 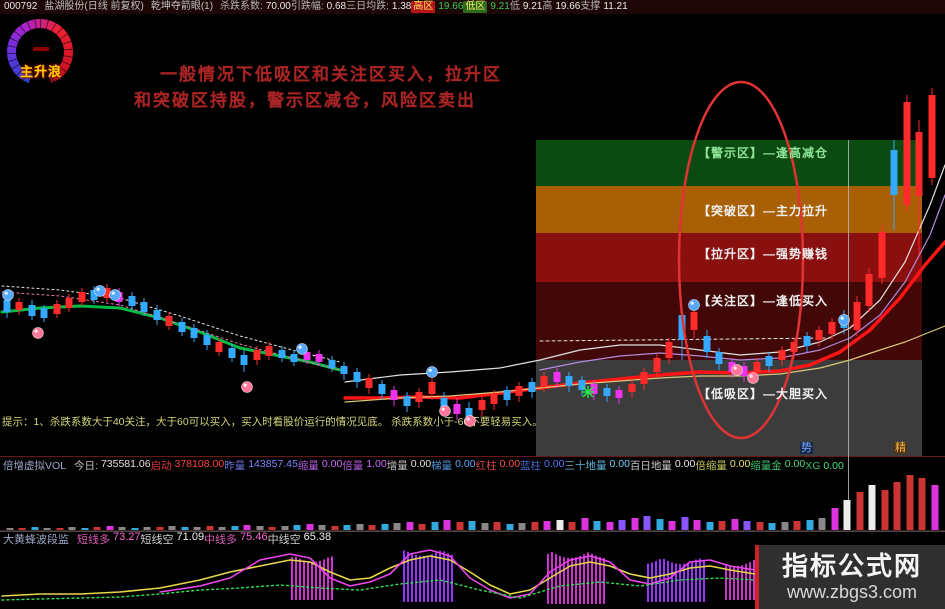 I want to click on pane-header-field: 中线多 75.46, so click(x=236, y=538).